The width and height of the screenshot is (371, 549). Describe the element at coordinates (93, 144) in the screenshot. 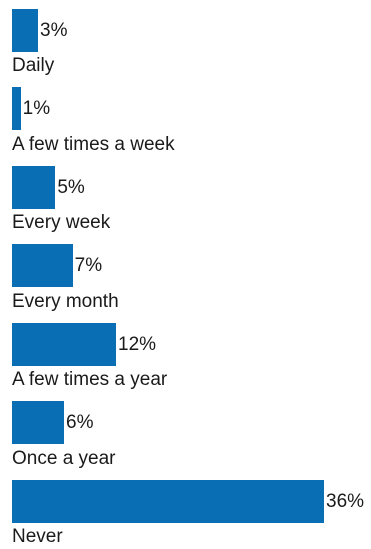

I see `category-label: A few times a week` at that location.